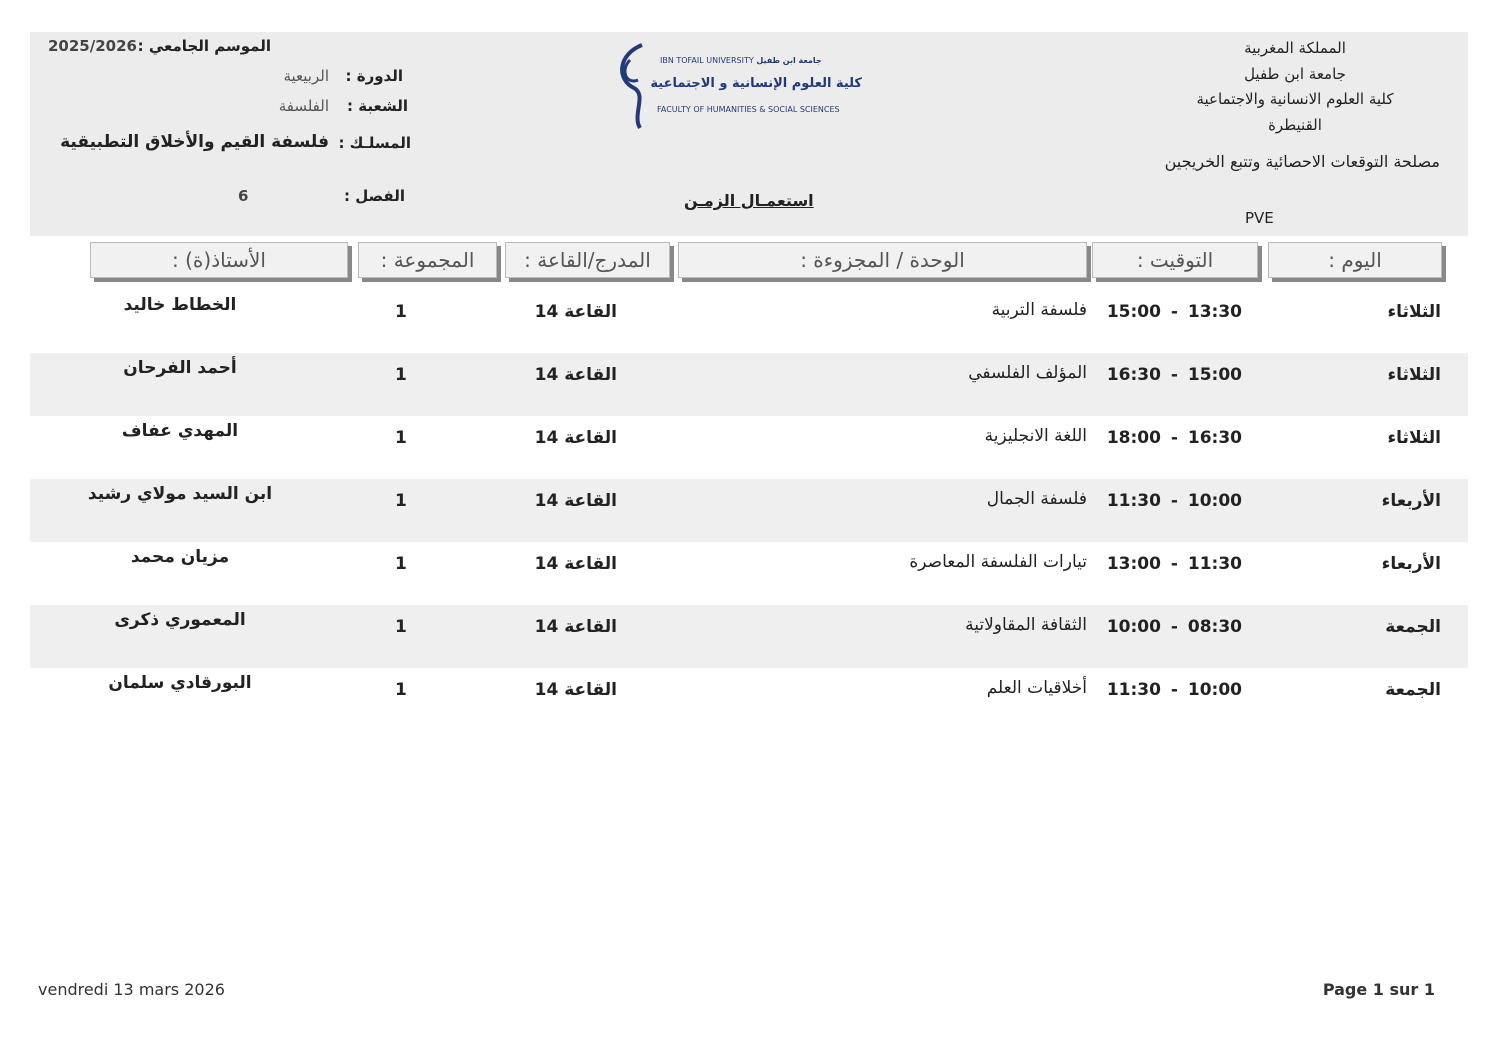 The width and height of the screenshot is (1497, 1059). I want to click on teacher-cell: البورقادي سلمان, so click(180, 683).